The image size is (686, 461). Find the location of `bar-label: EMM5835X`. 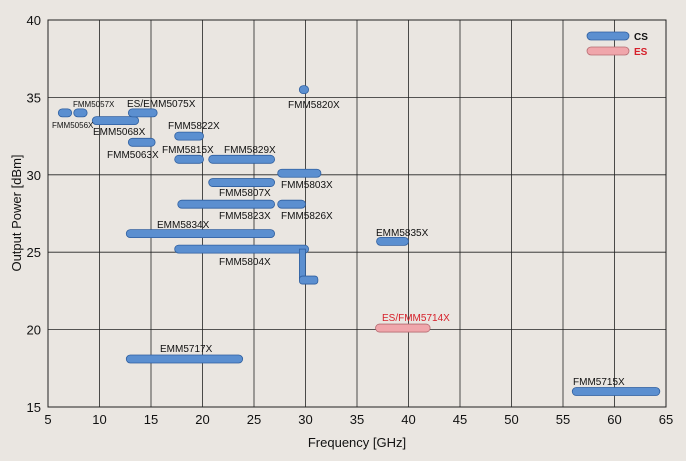

bar-label: EMM5835X is located at coordinates (402, 233).